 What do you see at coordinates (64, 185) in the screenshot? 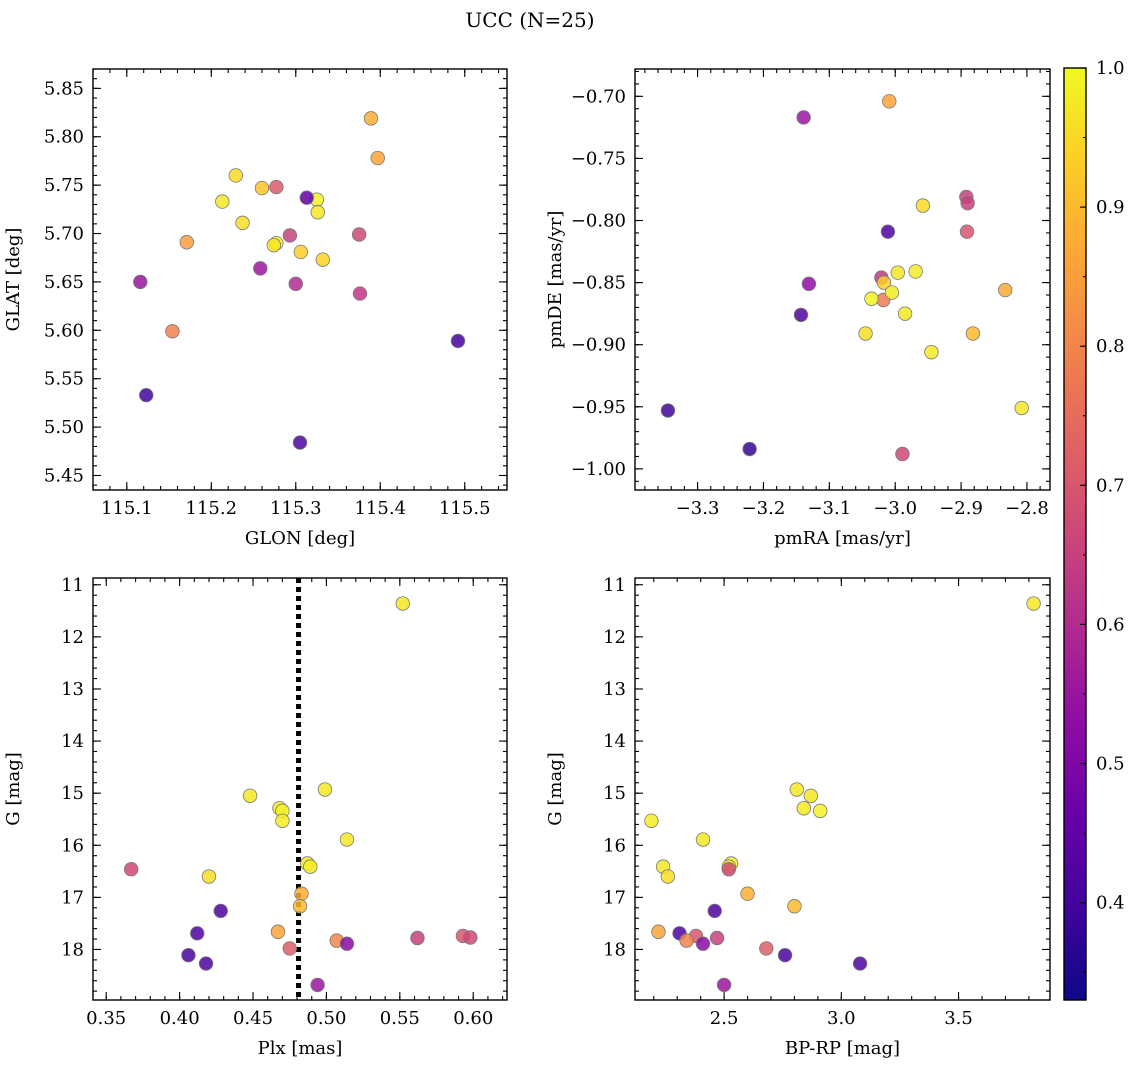
I see `y-tick-label: 5.75` at bounding box center [64, 185].